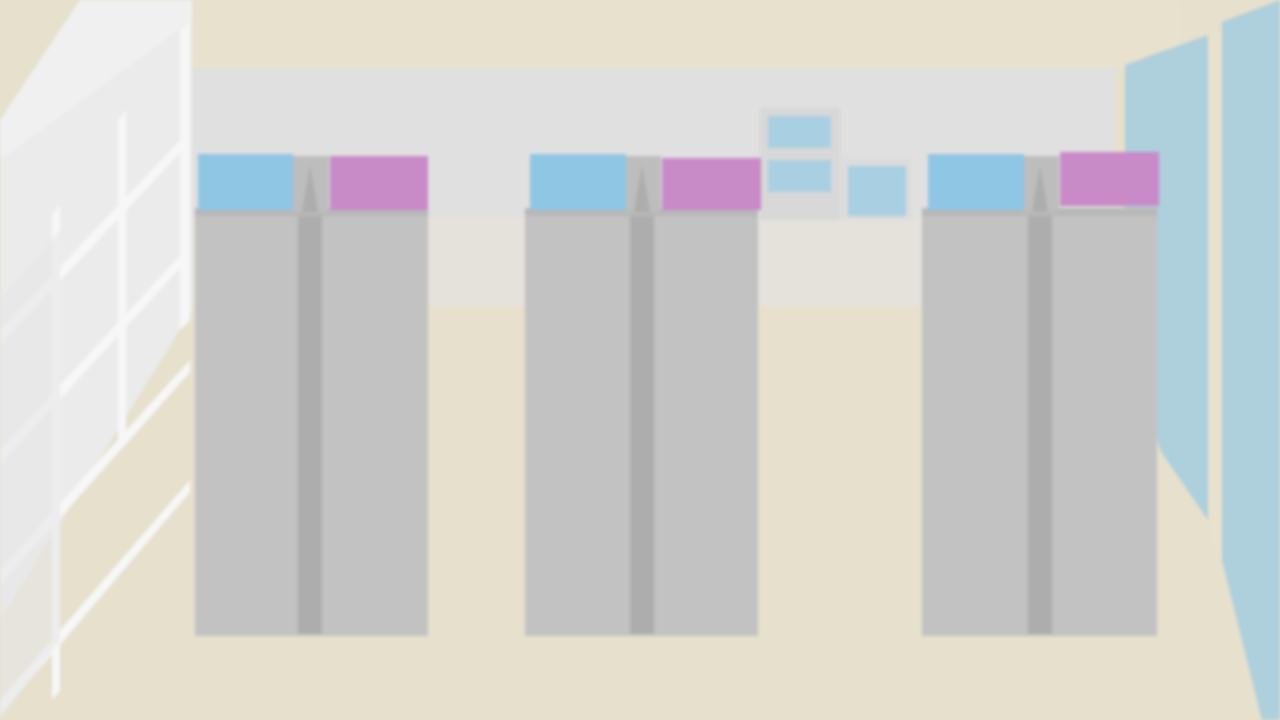 The width and height of the screenshot is (1280, 720). What do you see at coordinates (799, 132) in the screenshot?
I see `wall-panel-upper` at bounding box center [799, 132].